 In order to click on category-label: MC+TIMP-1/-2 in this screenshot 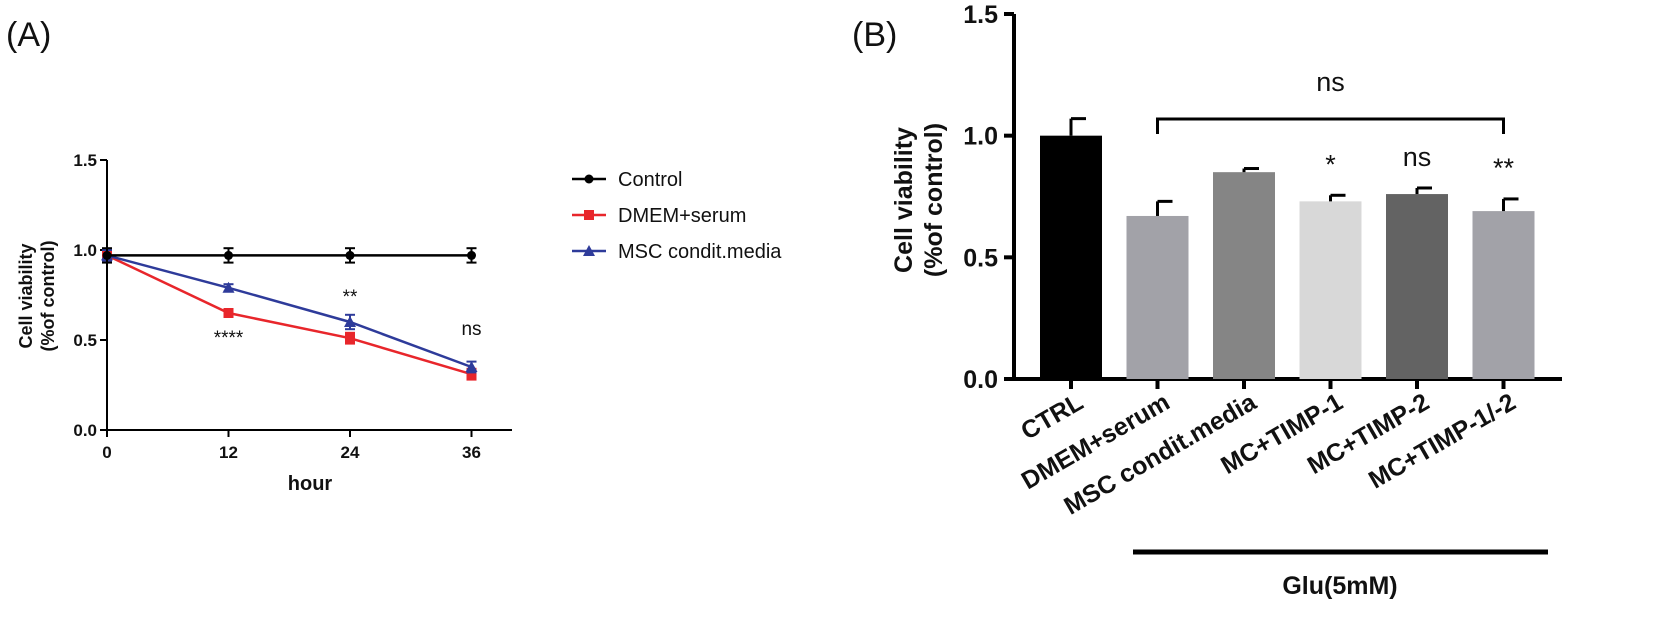, I will do `click(1442, 441)`.